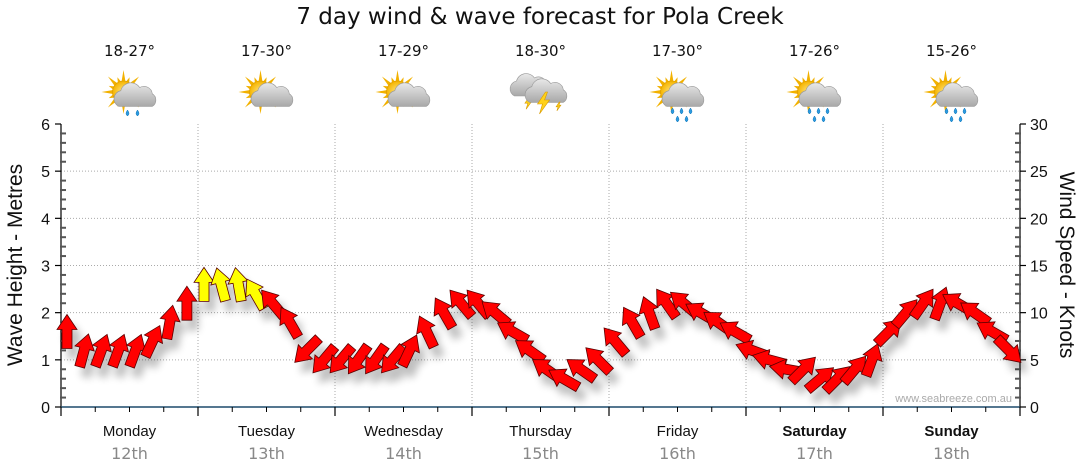 The width and height of the screenshot is (1080, 475). Describe the element at coordinates (540, 51) in the screenshot. I see `temperature-range: 18-30°` at that location.